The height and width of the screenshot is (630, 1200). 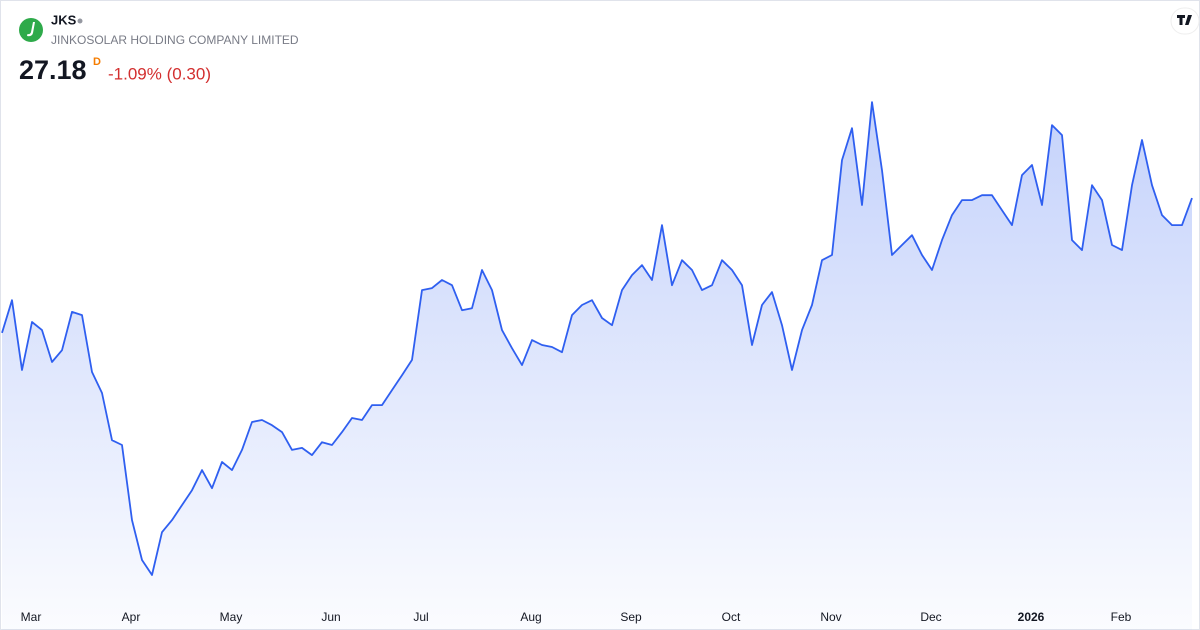 I want to click on x-tick-label: Jun, so click(x=330, y=617).